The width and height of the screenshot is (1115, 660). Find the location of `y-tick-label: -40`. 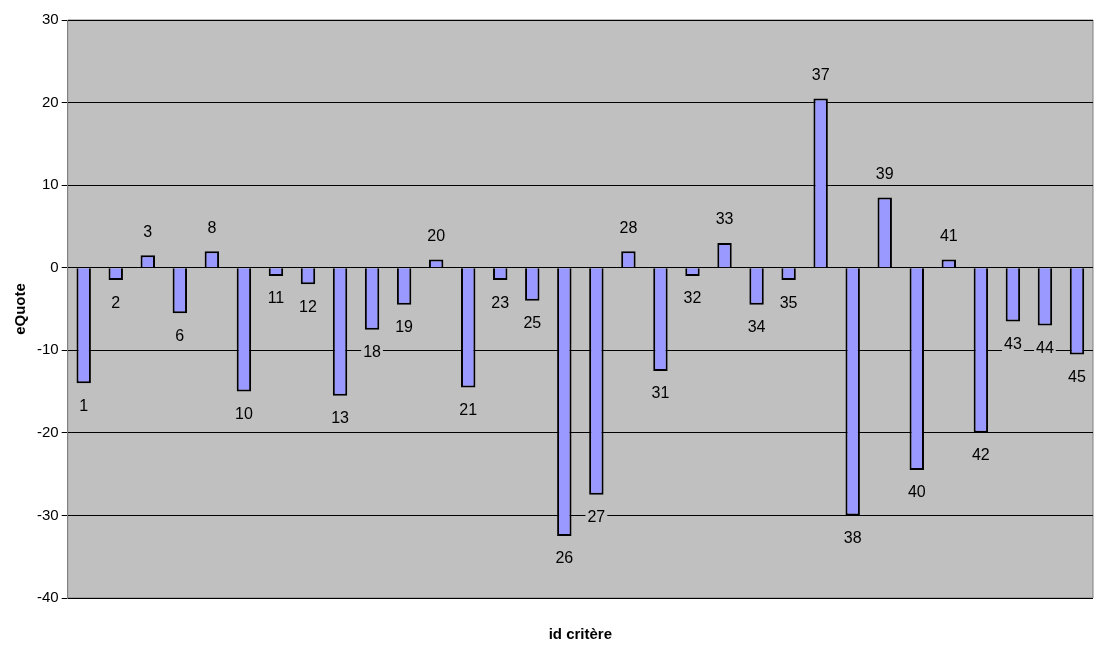

y-tick-label: -40 is located at coordinates (47, 597).